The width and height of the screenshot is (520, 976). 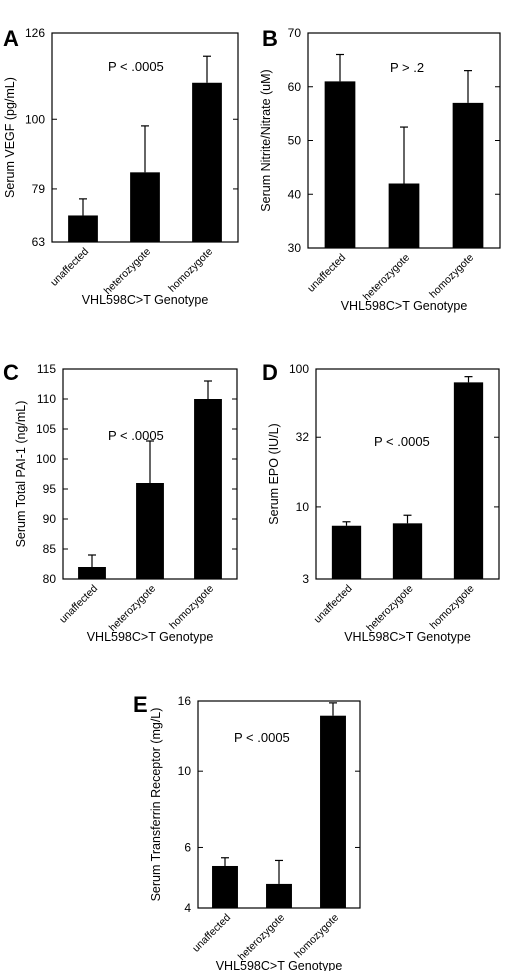 I want to click on y-tick-label: 3, so click(x=305, y=579).